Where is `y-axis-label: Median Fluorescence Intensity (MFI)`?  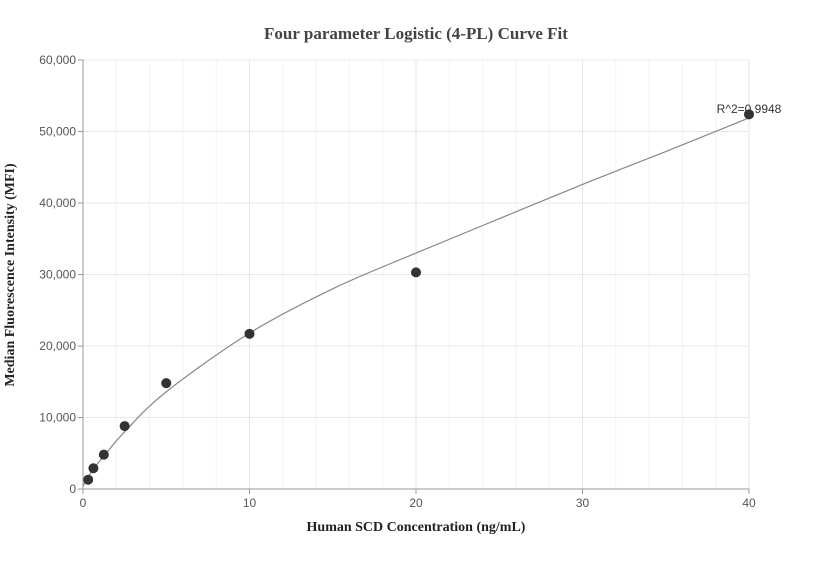 y-axis-label: Median Fluorescence Intensity (MFI) is located at coordinates (10, 275).